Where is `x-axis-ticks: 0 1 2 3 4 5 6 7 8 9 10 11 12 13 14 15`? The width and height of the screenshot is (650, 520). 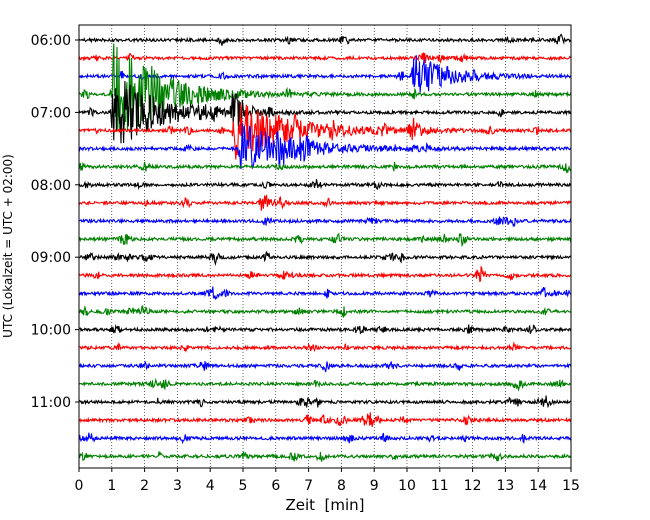 x-axis-ticks: 0 1 2 3 4 5 6 7 8 9 10 11 12 13 14 15 is located at coordinates (327, 481).